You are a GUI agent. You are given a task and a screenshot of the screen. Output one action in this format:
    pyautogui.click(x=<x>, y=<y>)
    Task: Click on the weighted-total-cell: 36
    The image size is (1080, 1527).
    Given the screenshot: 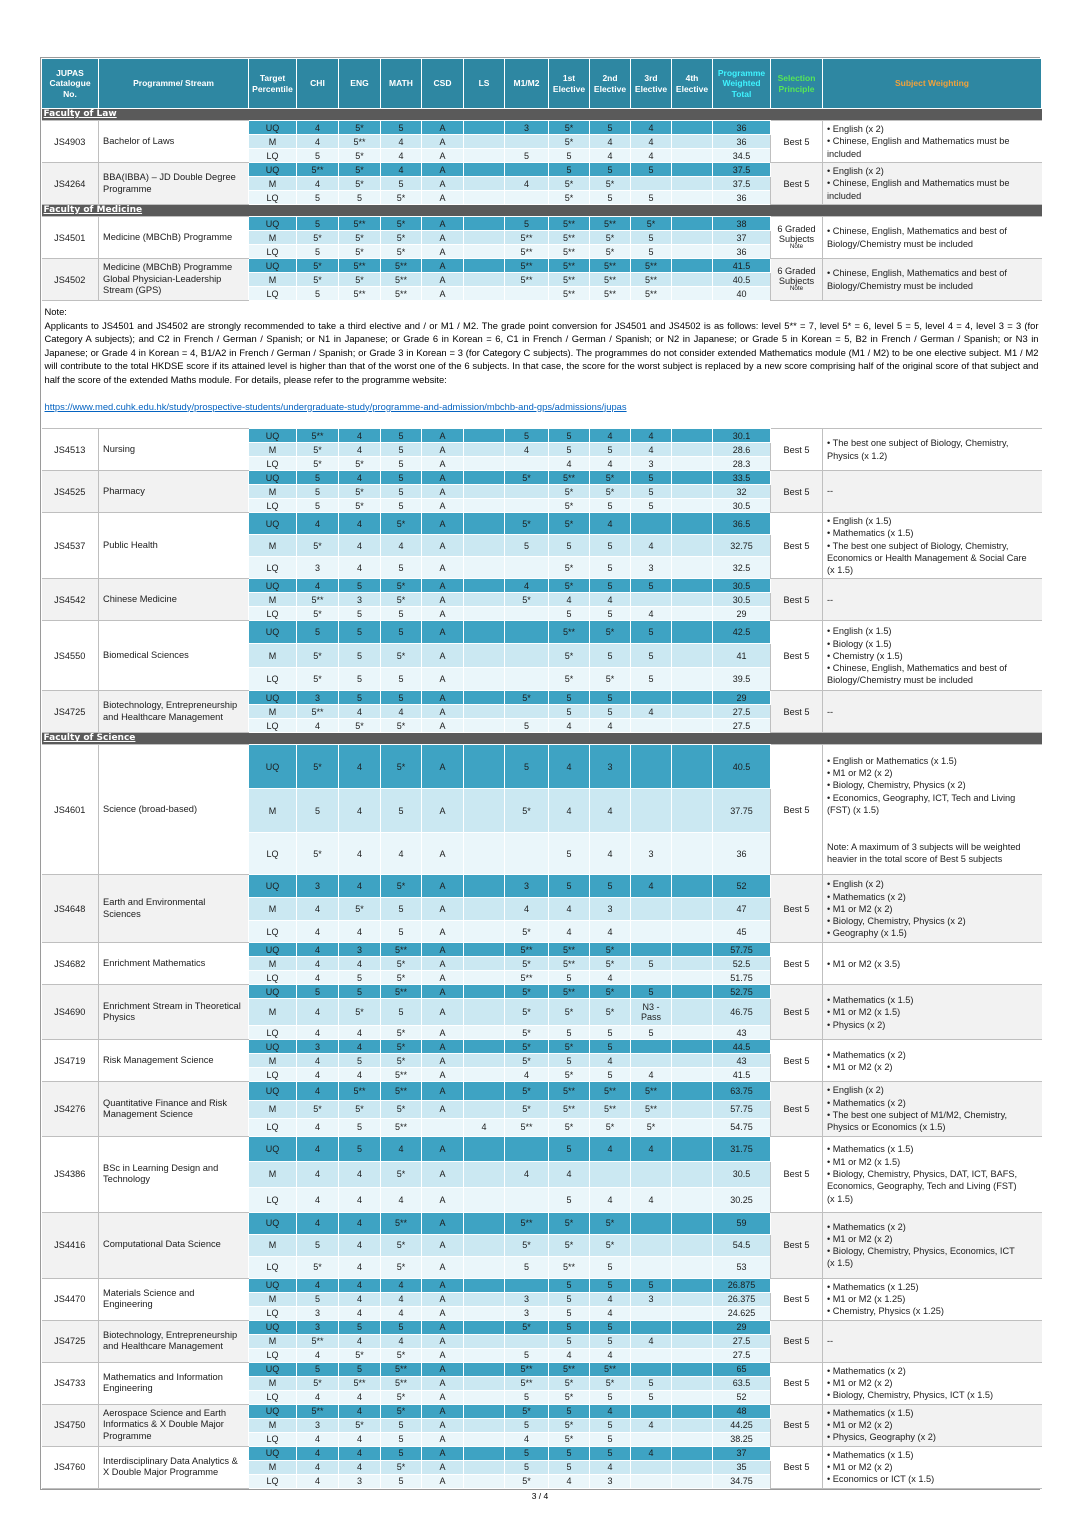 What is the action you would take?
    pyautogui.click(x=741, y=197)
    